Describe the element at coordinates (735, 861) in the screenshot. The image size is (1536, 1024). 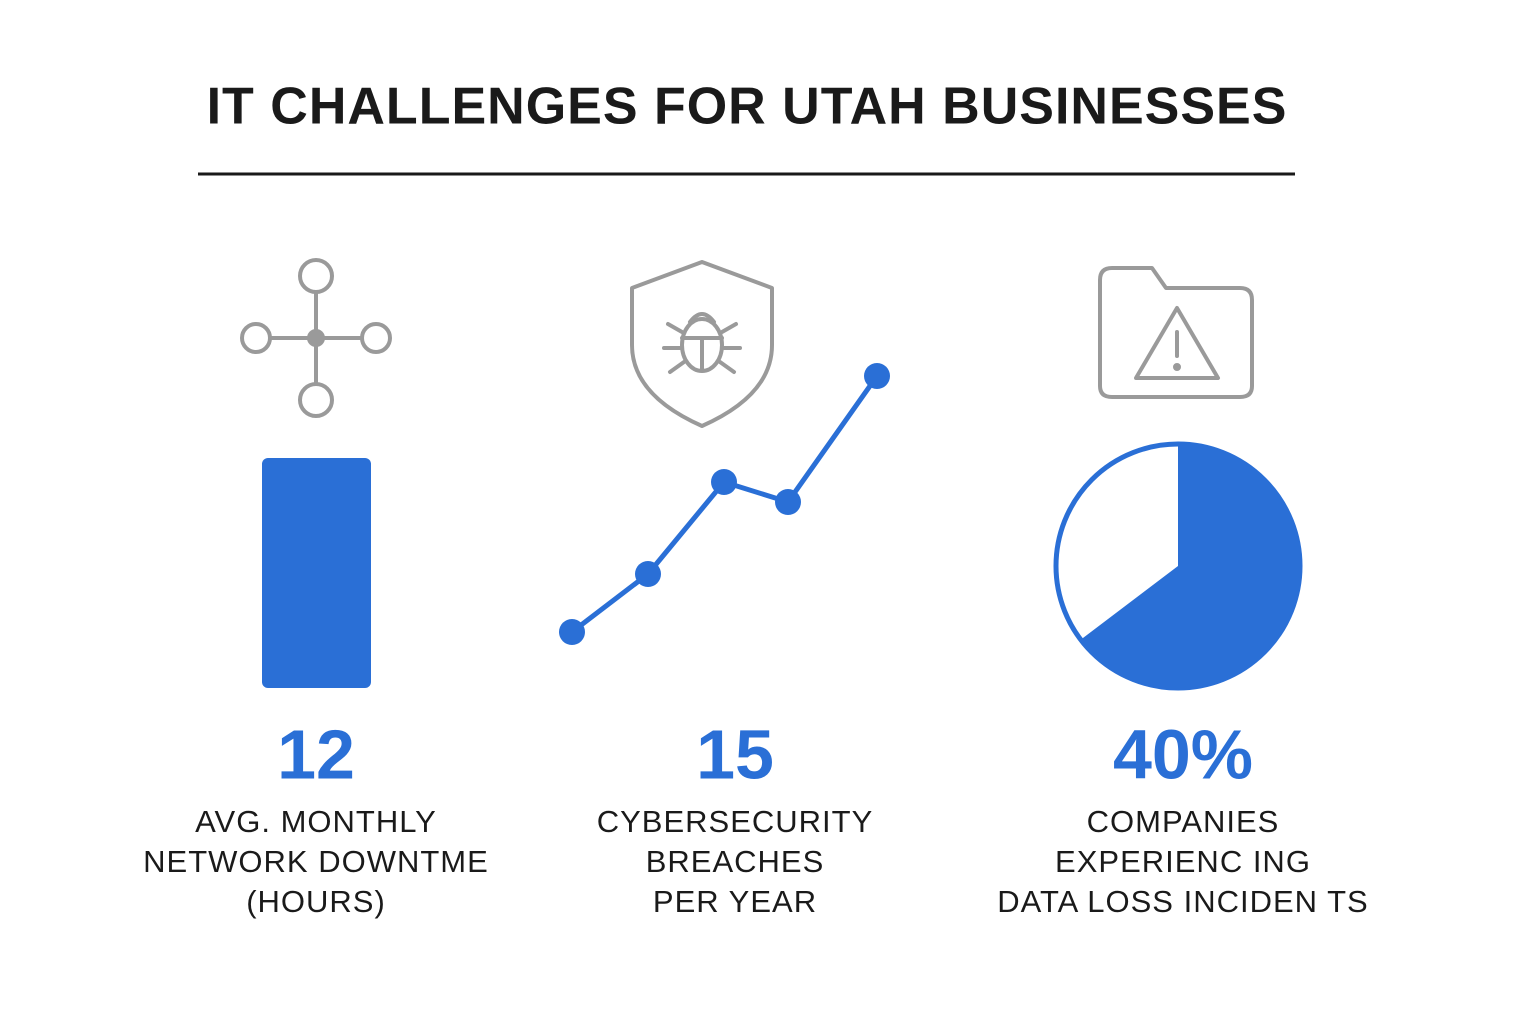
I see `stat-label: BREACHES` at that location.